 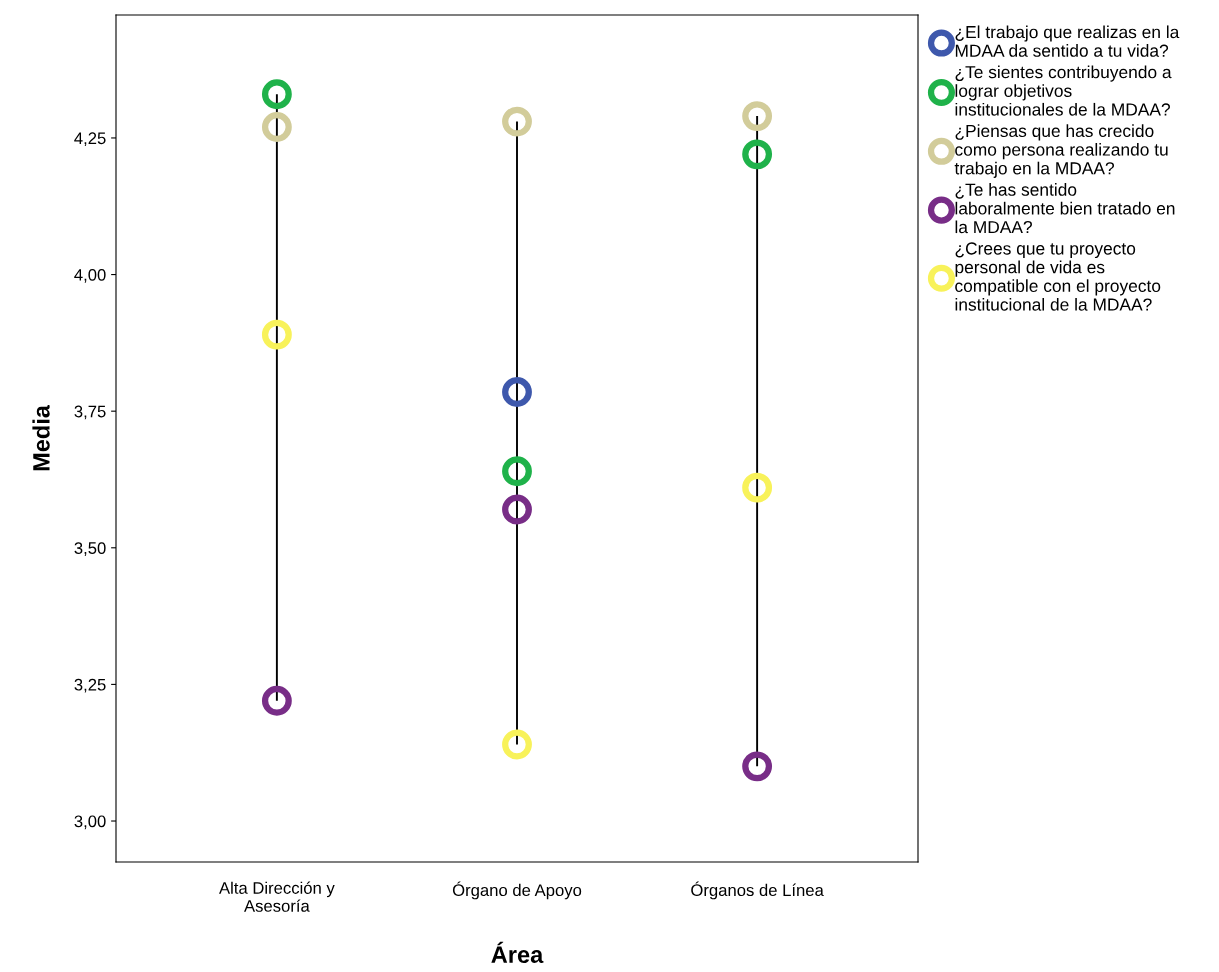 What do you see at coordinates (1063, 90) in the screenshot?
I see `legend-label: ¿Te sientes contribuyendo a lograr objetivos institucionales de la MDAA?` at bounding box center [1063, 90].